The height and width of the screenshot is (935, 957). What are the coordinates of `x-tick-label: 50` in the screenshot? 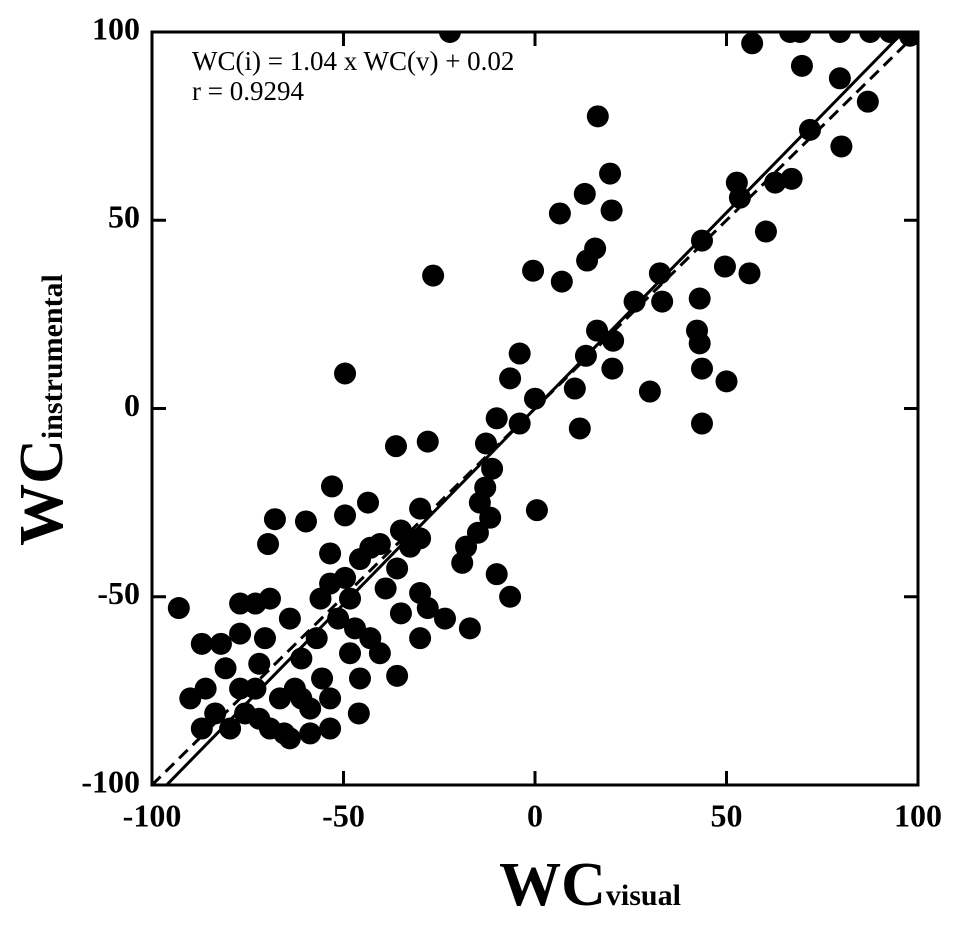 It's located at (727, 815).